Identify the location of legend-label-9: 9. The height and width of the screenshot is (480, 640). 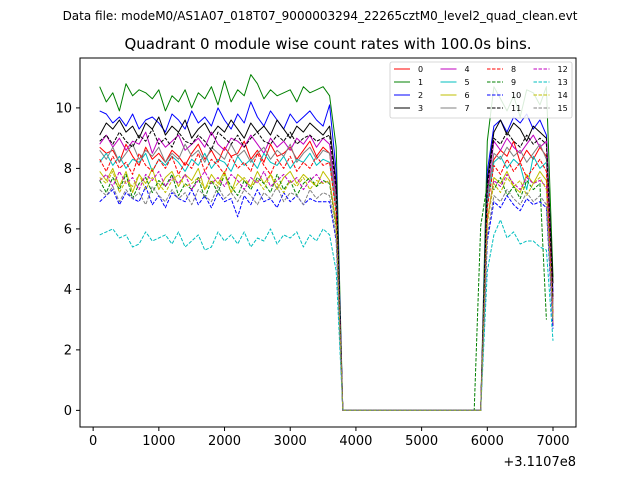
(513, 82).